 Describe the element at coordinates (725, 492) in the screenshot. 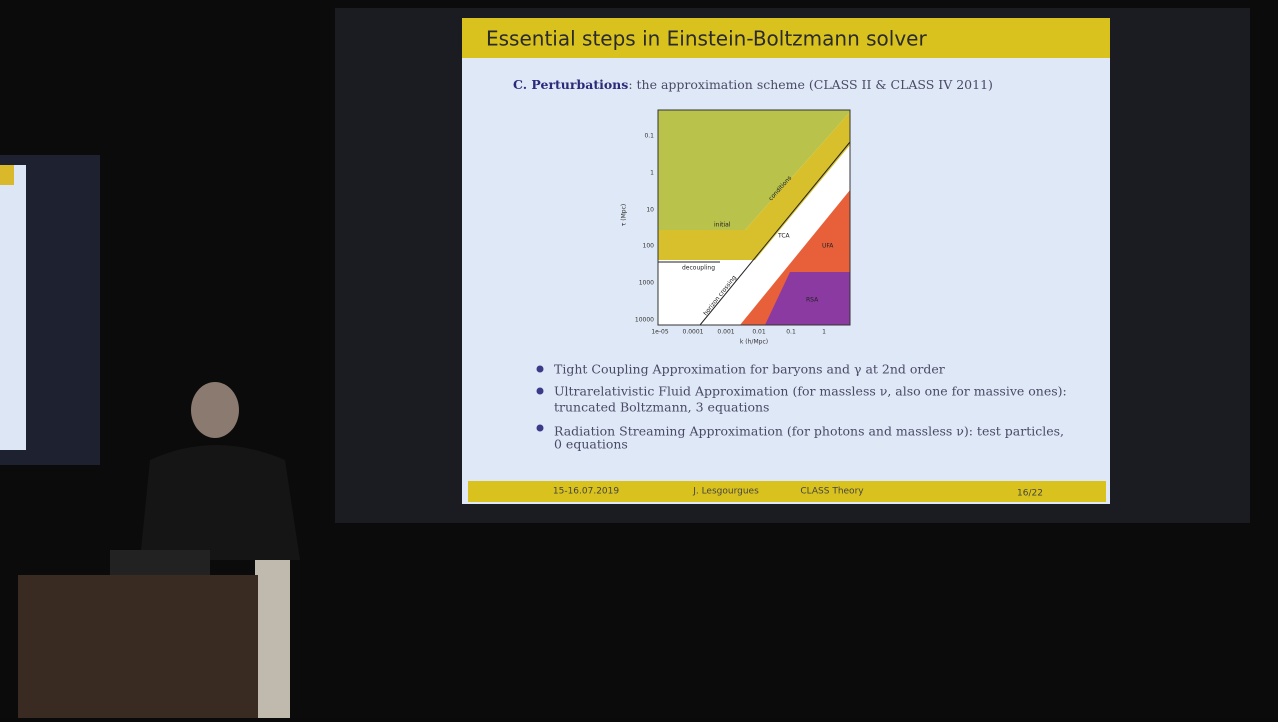

I see `footer-author: J. Lesgourgues` at that location.